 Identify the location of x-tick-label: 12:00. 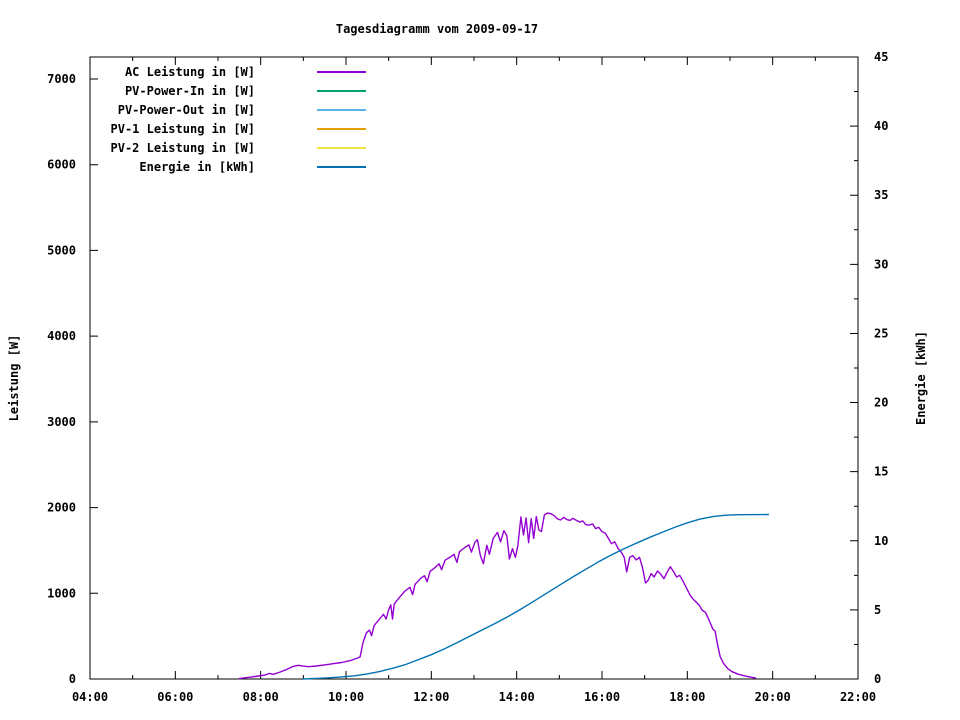
(431, 697).